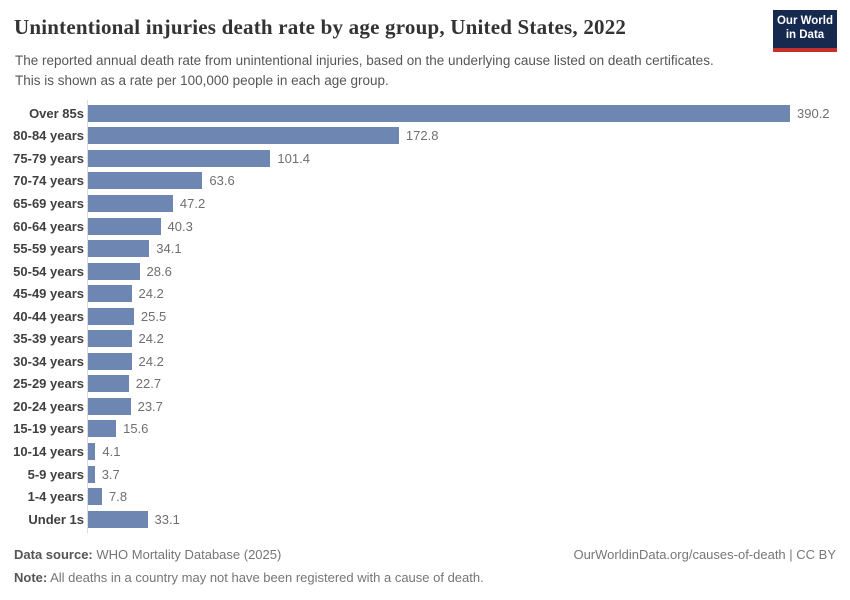  Describe the element at coordinates (53, 554) in the screenshot. I see `datasource-label: Data source:` at that location.